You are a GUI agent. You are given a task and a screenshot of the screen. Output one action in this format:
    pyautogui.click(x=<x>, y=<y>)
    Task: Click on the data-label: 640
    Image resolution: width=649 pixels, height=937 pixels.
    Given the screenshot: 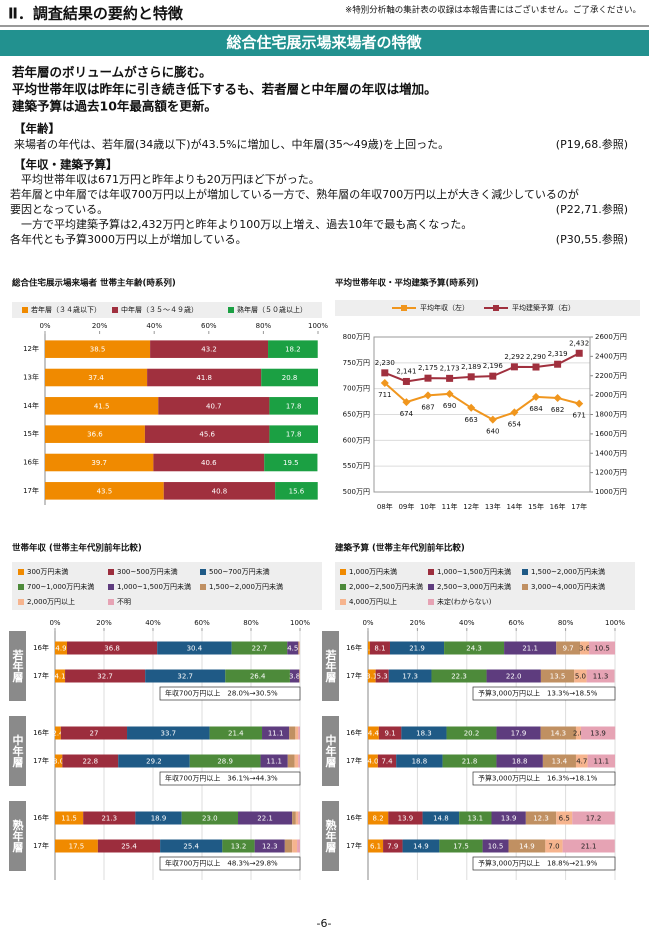 What is the action you would take?
    pyautogui.click(x=492, y=432)
    